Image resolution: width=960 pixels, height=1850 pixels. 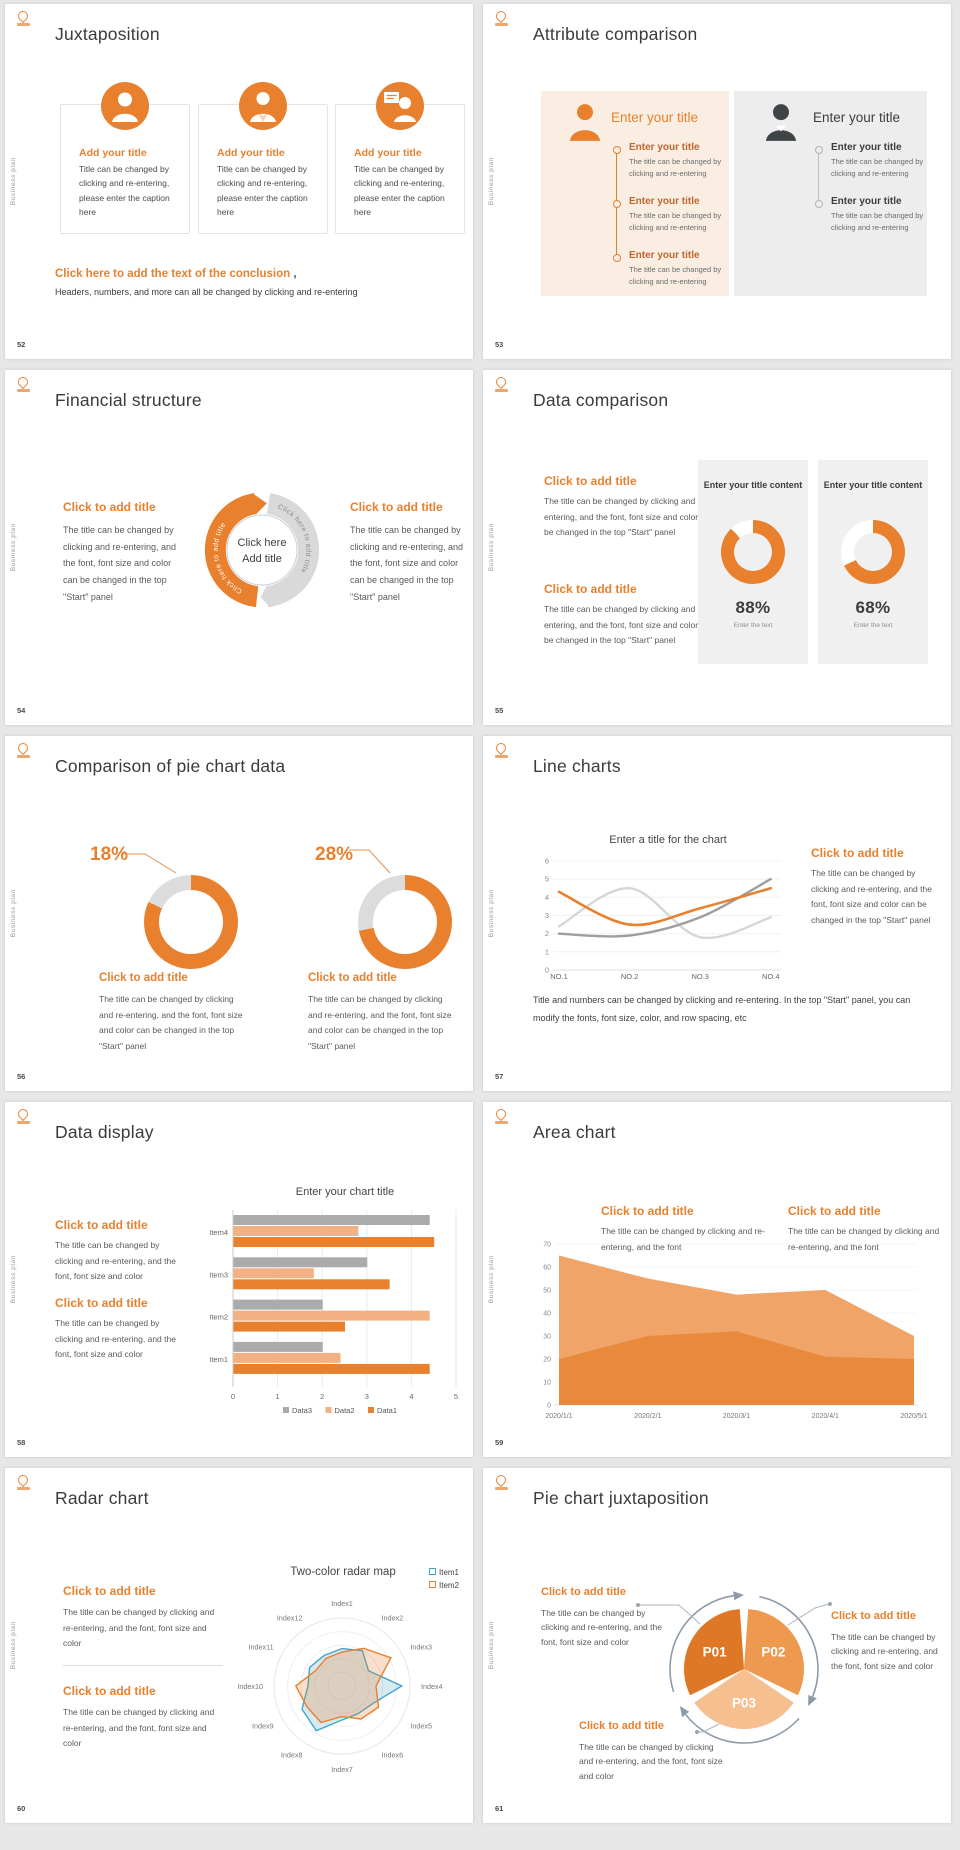 I want to click on svg-text: NO.2, so click(x=630, y=976).